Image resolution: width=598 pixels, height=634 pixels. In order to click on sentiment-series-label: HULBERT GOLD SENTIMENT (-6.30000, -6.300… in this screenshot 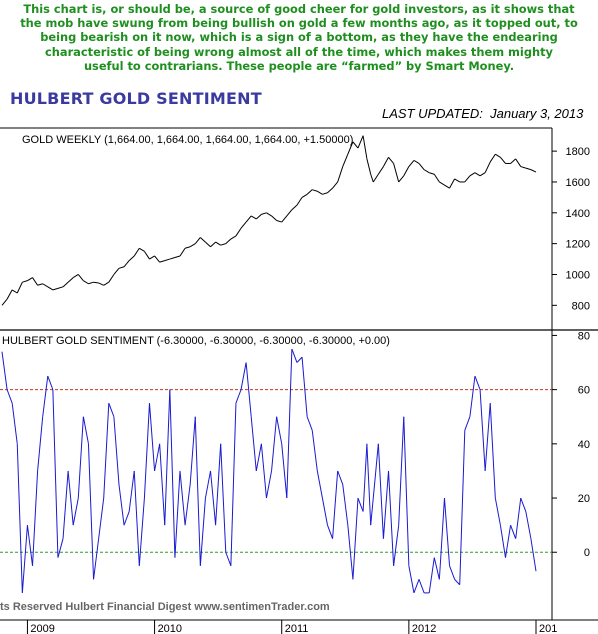, I will do `click(196, 341)`.